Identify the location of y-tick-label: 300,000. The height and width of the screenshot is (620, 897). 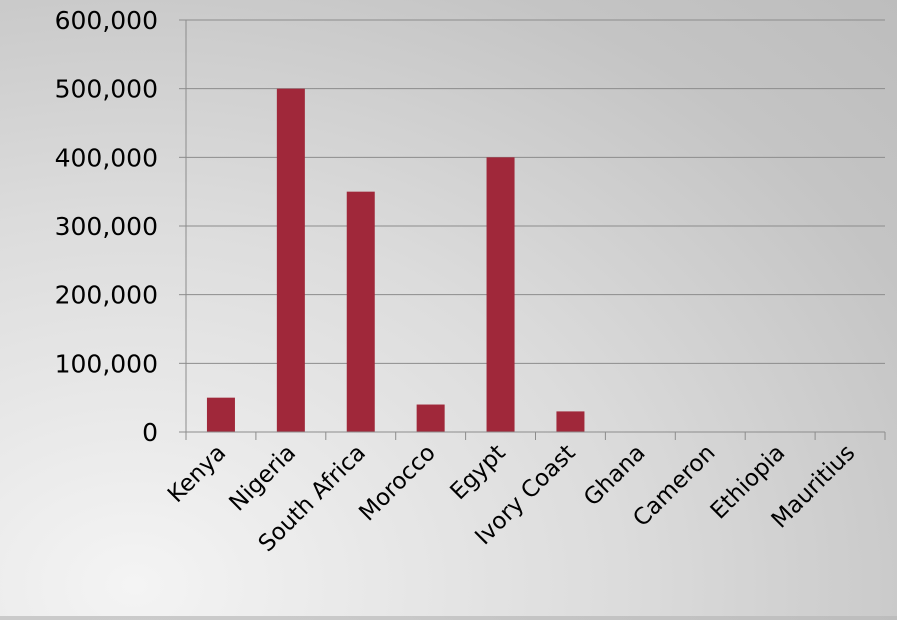
(106, 226).